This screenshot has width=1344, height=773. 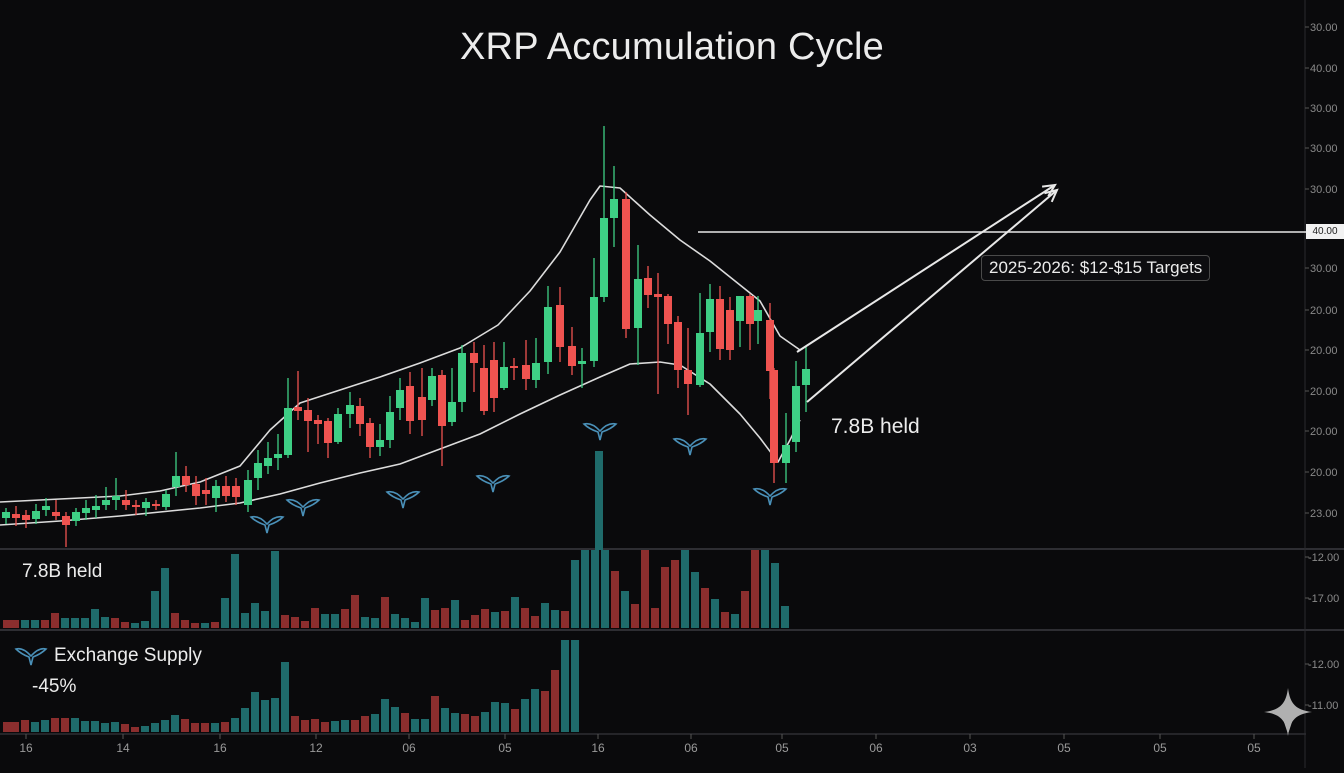 I want to click on y-tick-label: 30.00, so click(x=1324, y=269).